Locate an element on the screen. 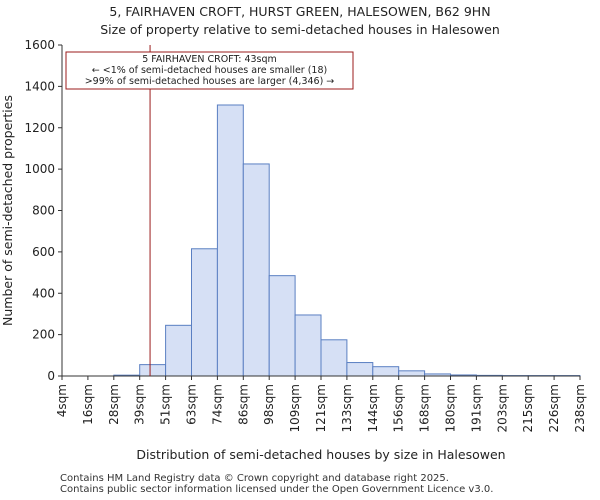 This screenshot has height=500, width=600. y-tick-label: 1200 is located at coordinates (39, 128).